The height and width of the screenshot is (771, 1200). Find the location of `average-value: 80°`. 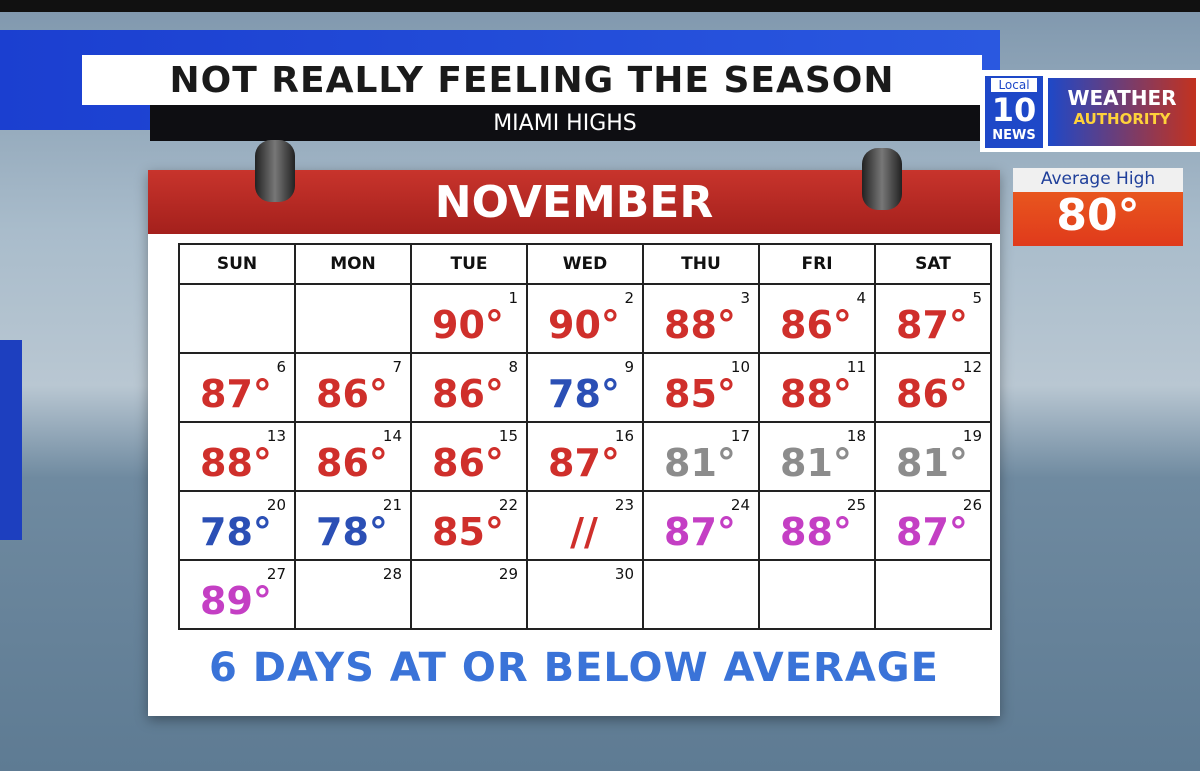

average-value: 80° is located at coordinates (1098, 215).